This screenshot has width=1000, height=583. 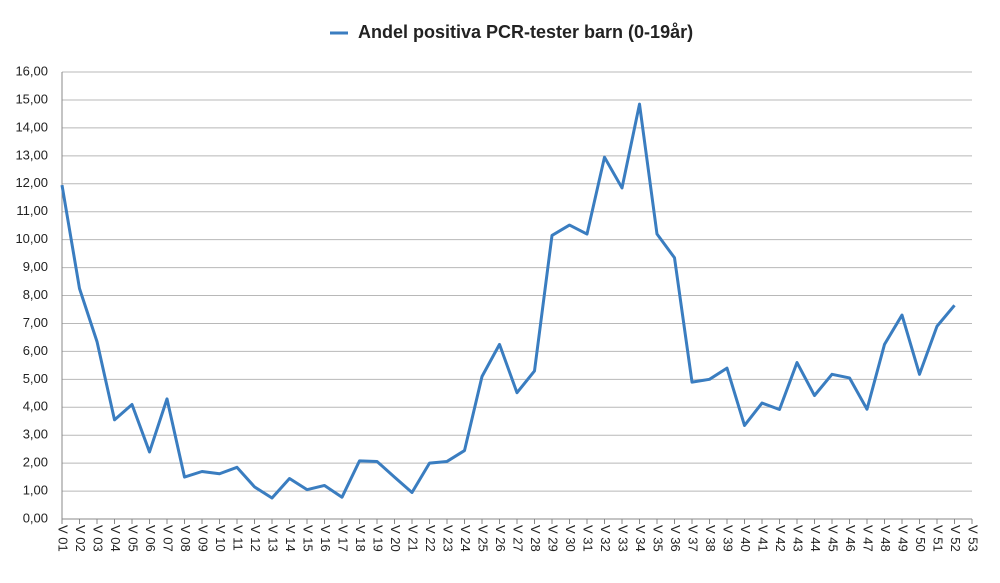 I want to click on x-tick-label: V 50, so click(x=920, y=538).